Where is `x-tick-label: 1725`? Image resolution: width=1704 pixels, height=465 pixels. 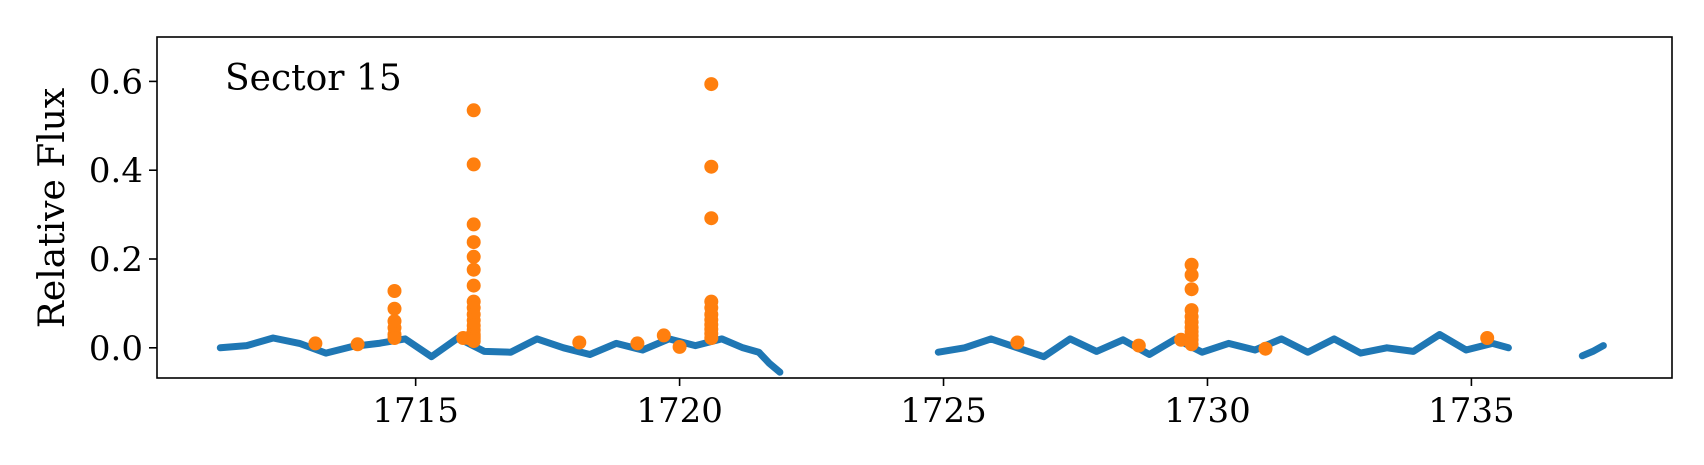
x-tick-label: 1725 is located at coordinates (943, 411).